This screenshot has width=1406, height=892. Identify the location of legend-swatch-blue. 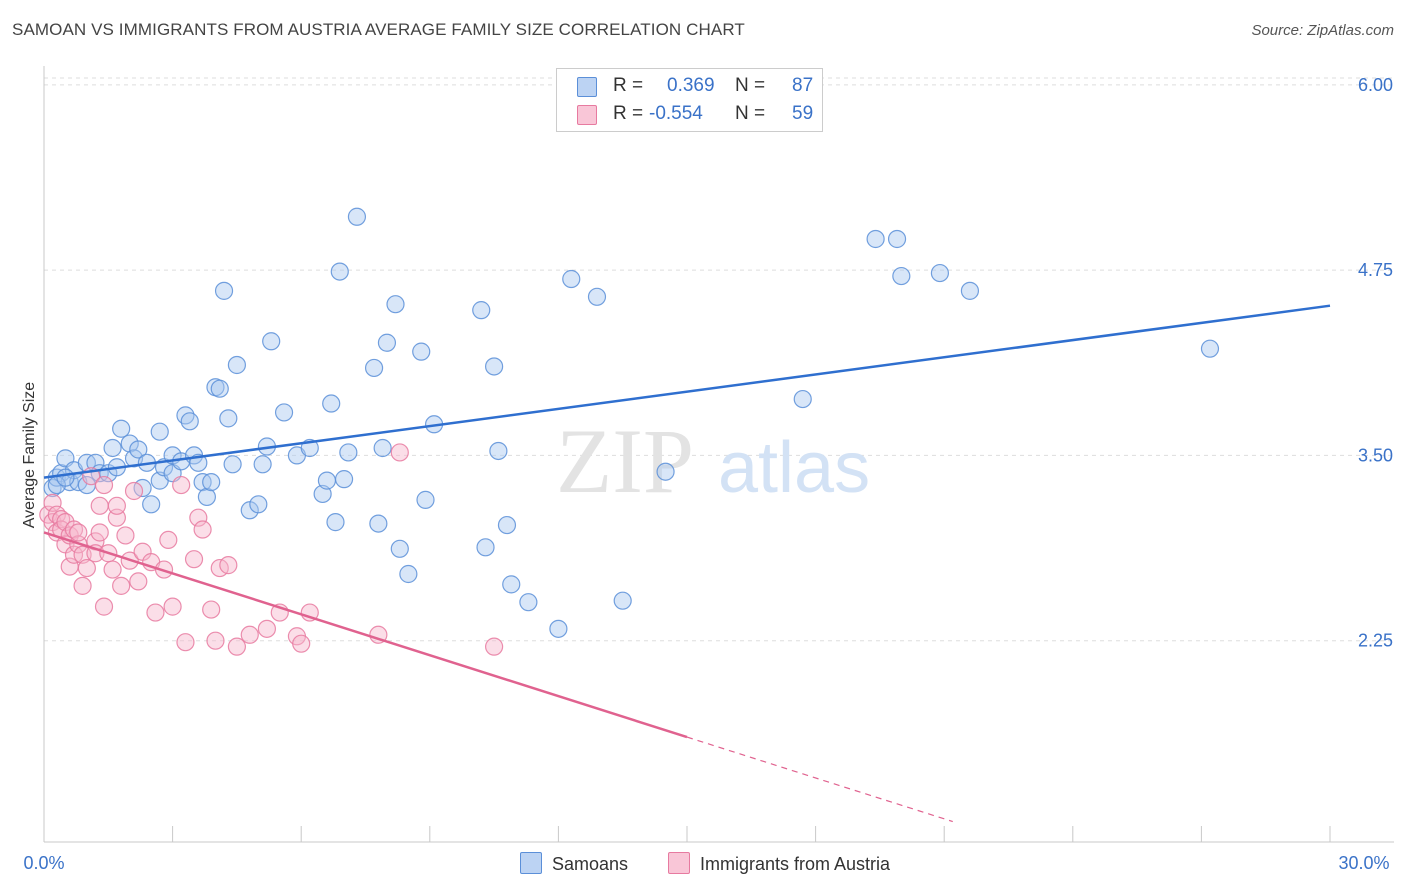
(587, 87).